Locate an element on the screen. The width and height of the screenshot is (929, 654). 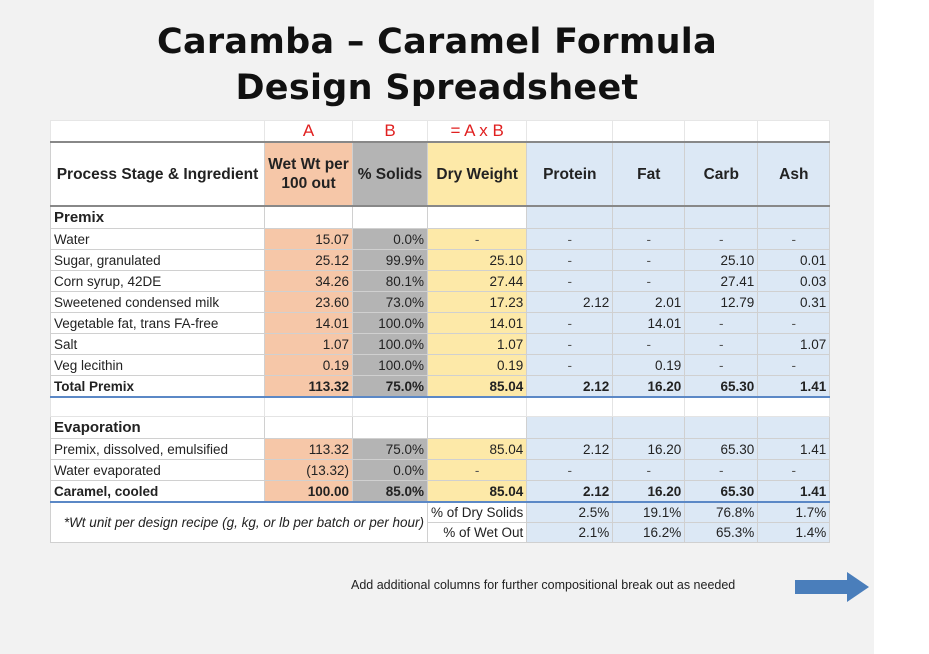
table-row: Veg lecithin 0.19 100.0% 0.19-0.19- - is located at coordinates (440, 365).